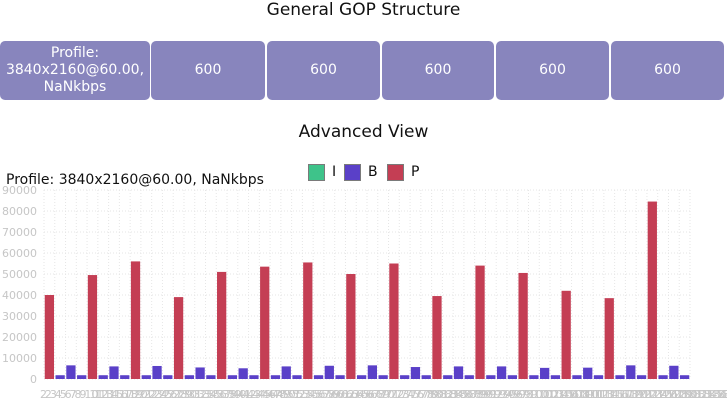 This screenshot has width=727, height=418. What do you see at coordinates (318, 394) in the screenshot?
I see `x-tick-label: 56` at bounding box center [318, 394].